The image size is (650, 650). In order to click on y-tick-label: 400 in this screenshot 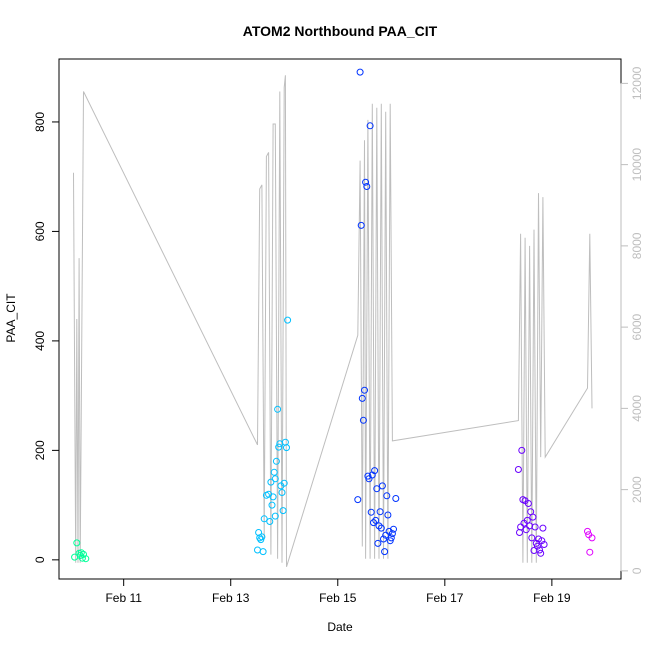, I will do `click(40, 341)`.